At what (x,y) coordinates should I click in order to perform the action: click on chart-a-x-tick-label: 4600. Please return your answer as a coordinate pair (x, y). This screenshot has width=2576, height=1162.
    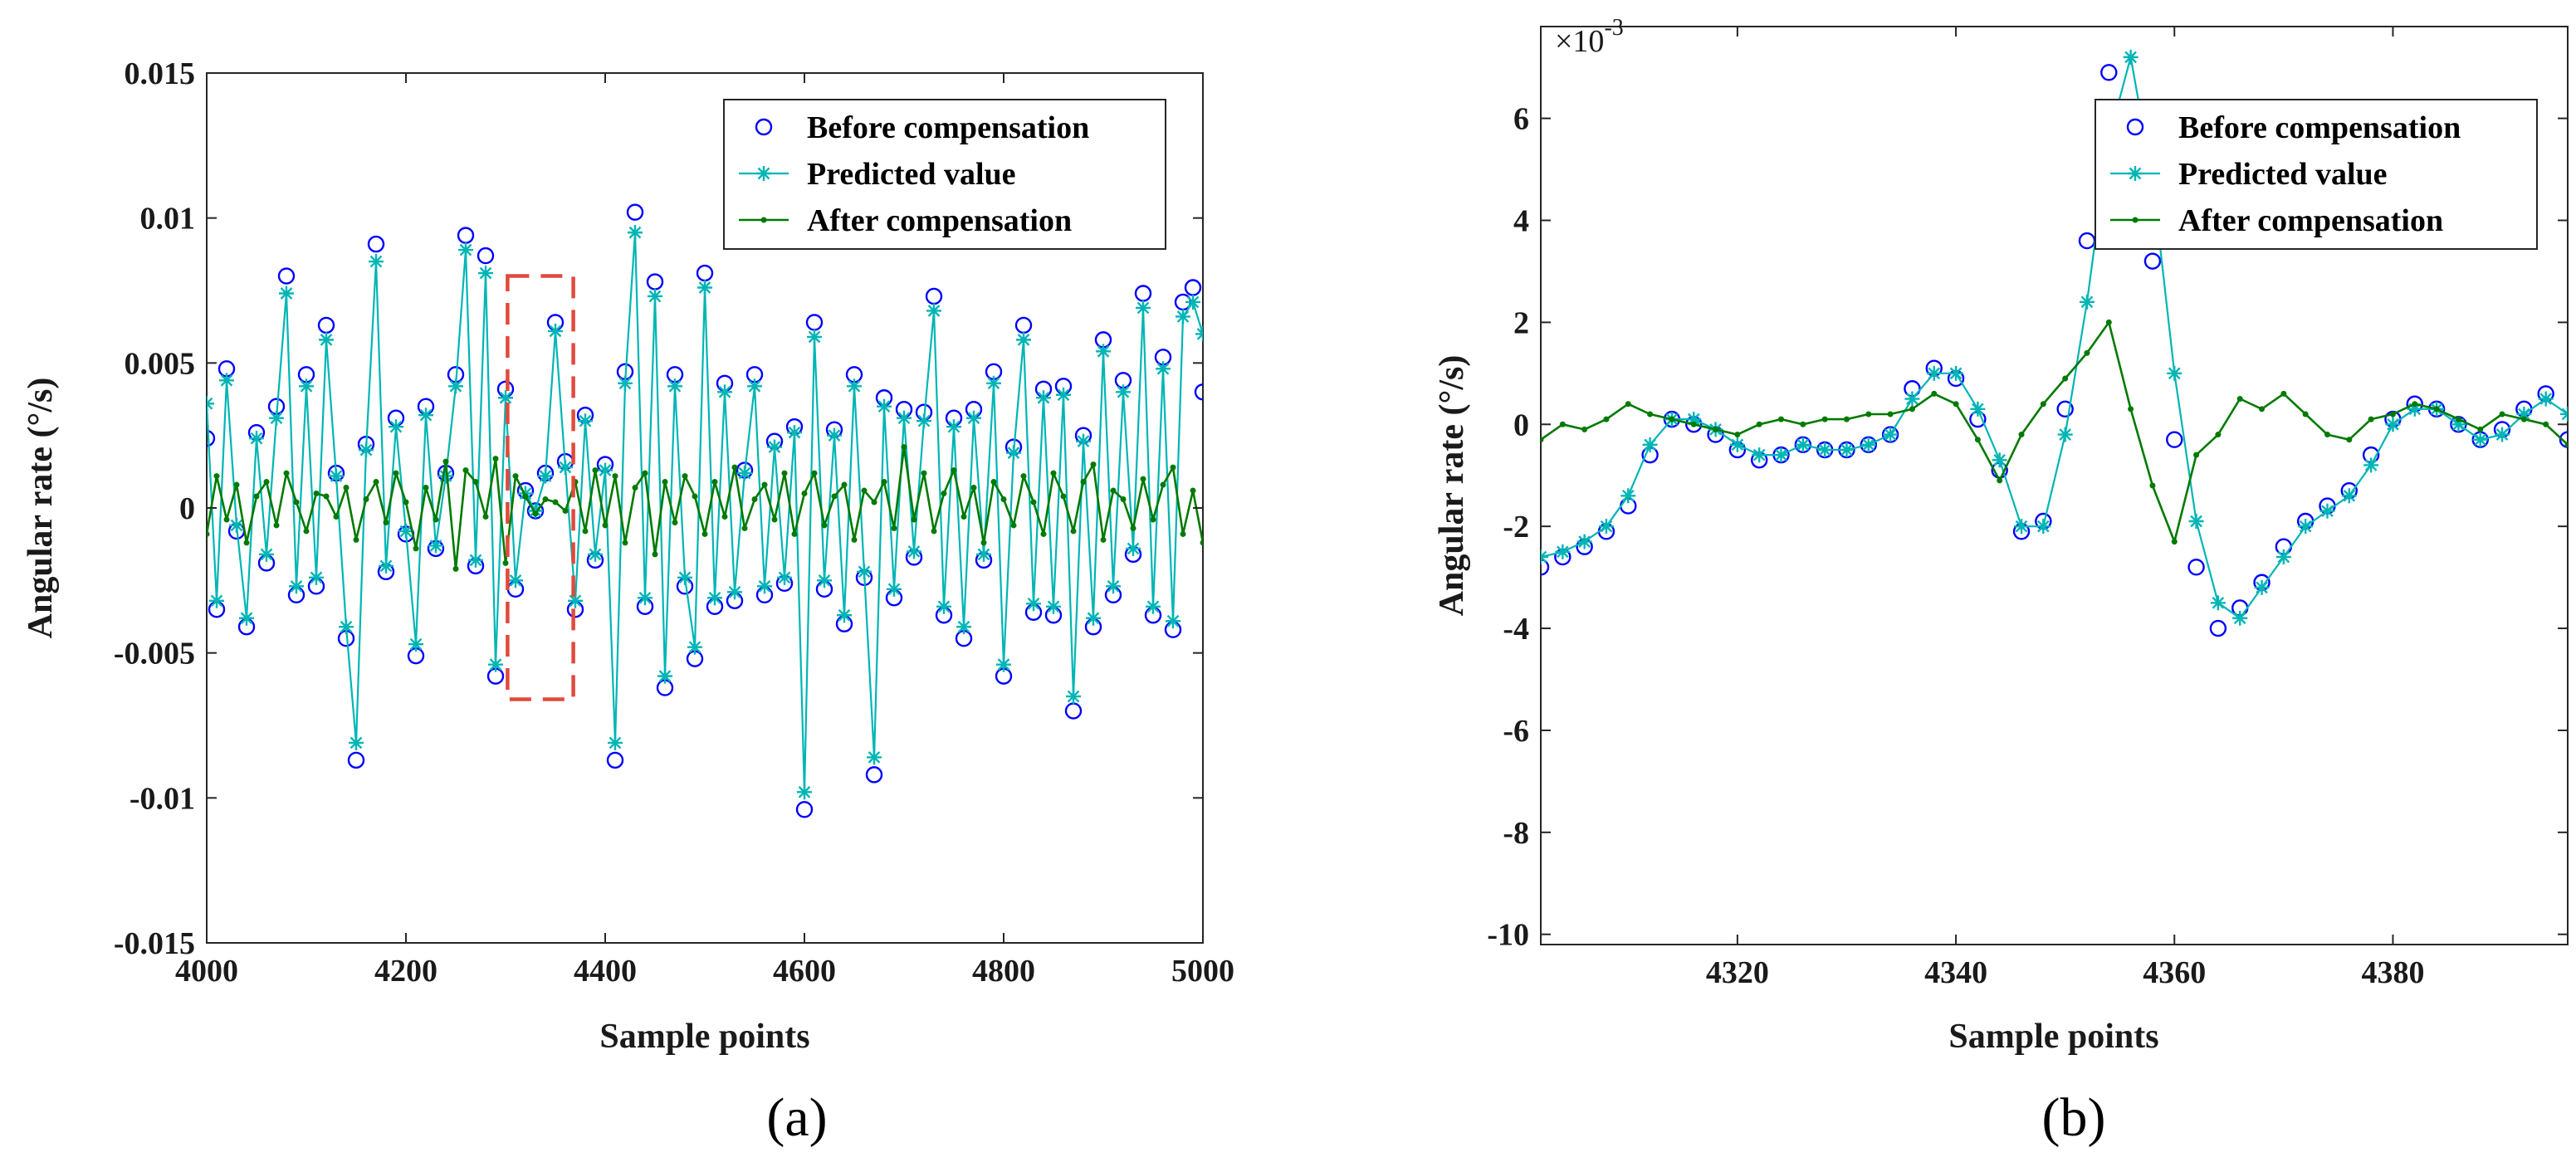
    Looking at the image, I should click on (804, 971).